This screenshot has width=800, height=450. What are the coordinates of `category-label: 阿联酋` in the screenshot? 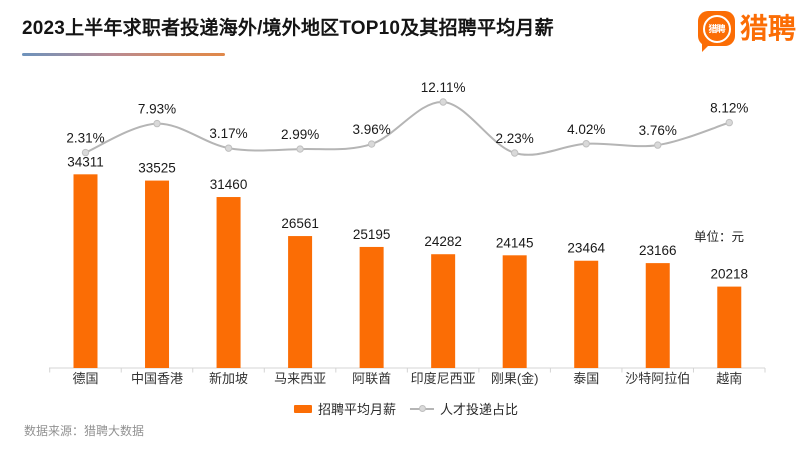 It's located at (371, 378).